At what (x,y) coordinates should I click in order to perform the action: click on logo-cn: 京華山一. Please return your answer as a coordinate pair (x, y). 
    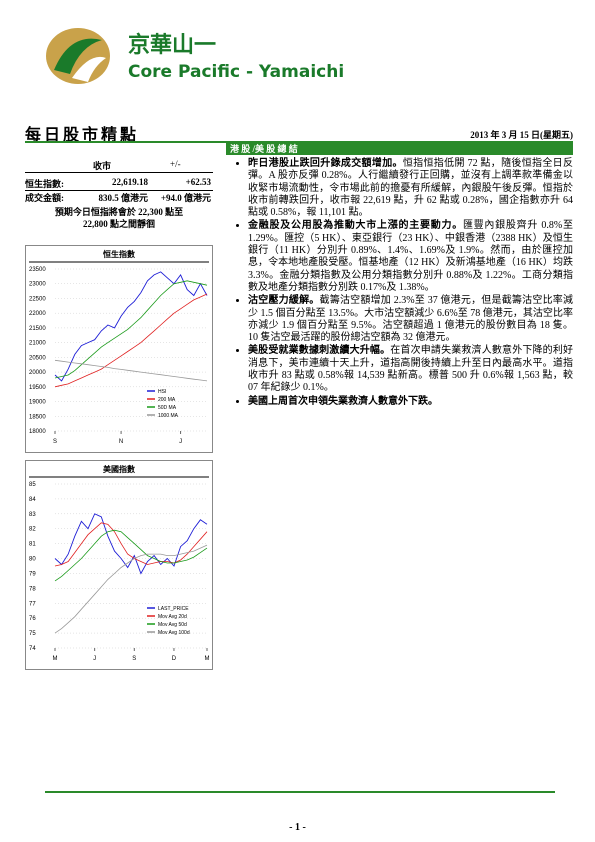
    Looking at the image, I should click on (172, 44).